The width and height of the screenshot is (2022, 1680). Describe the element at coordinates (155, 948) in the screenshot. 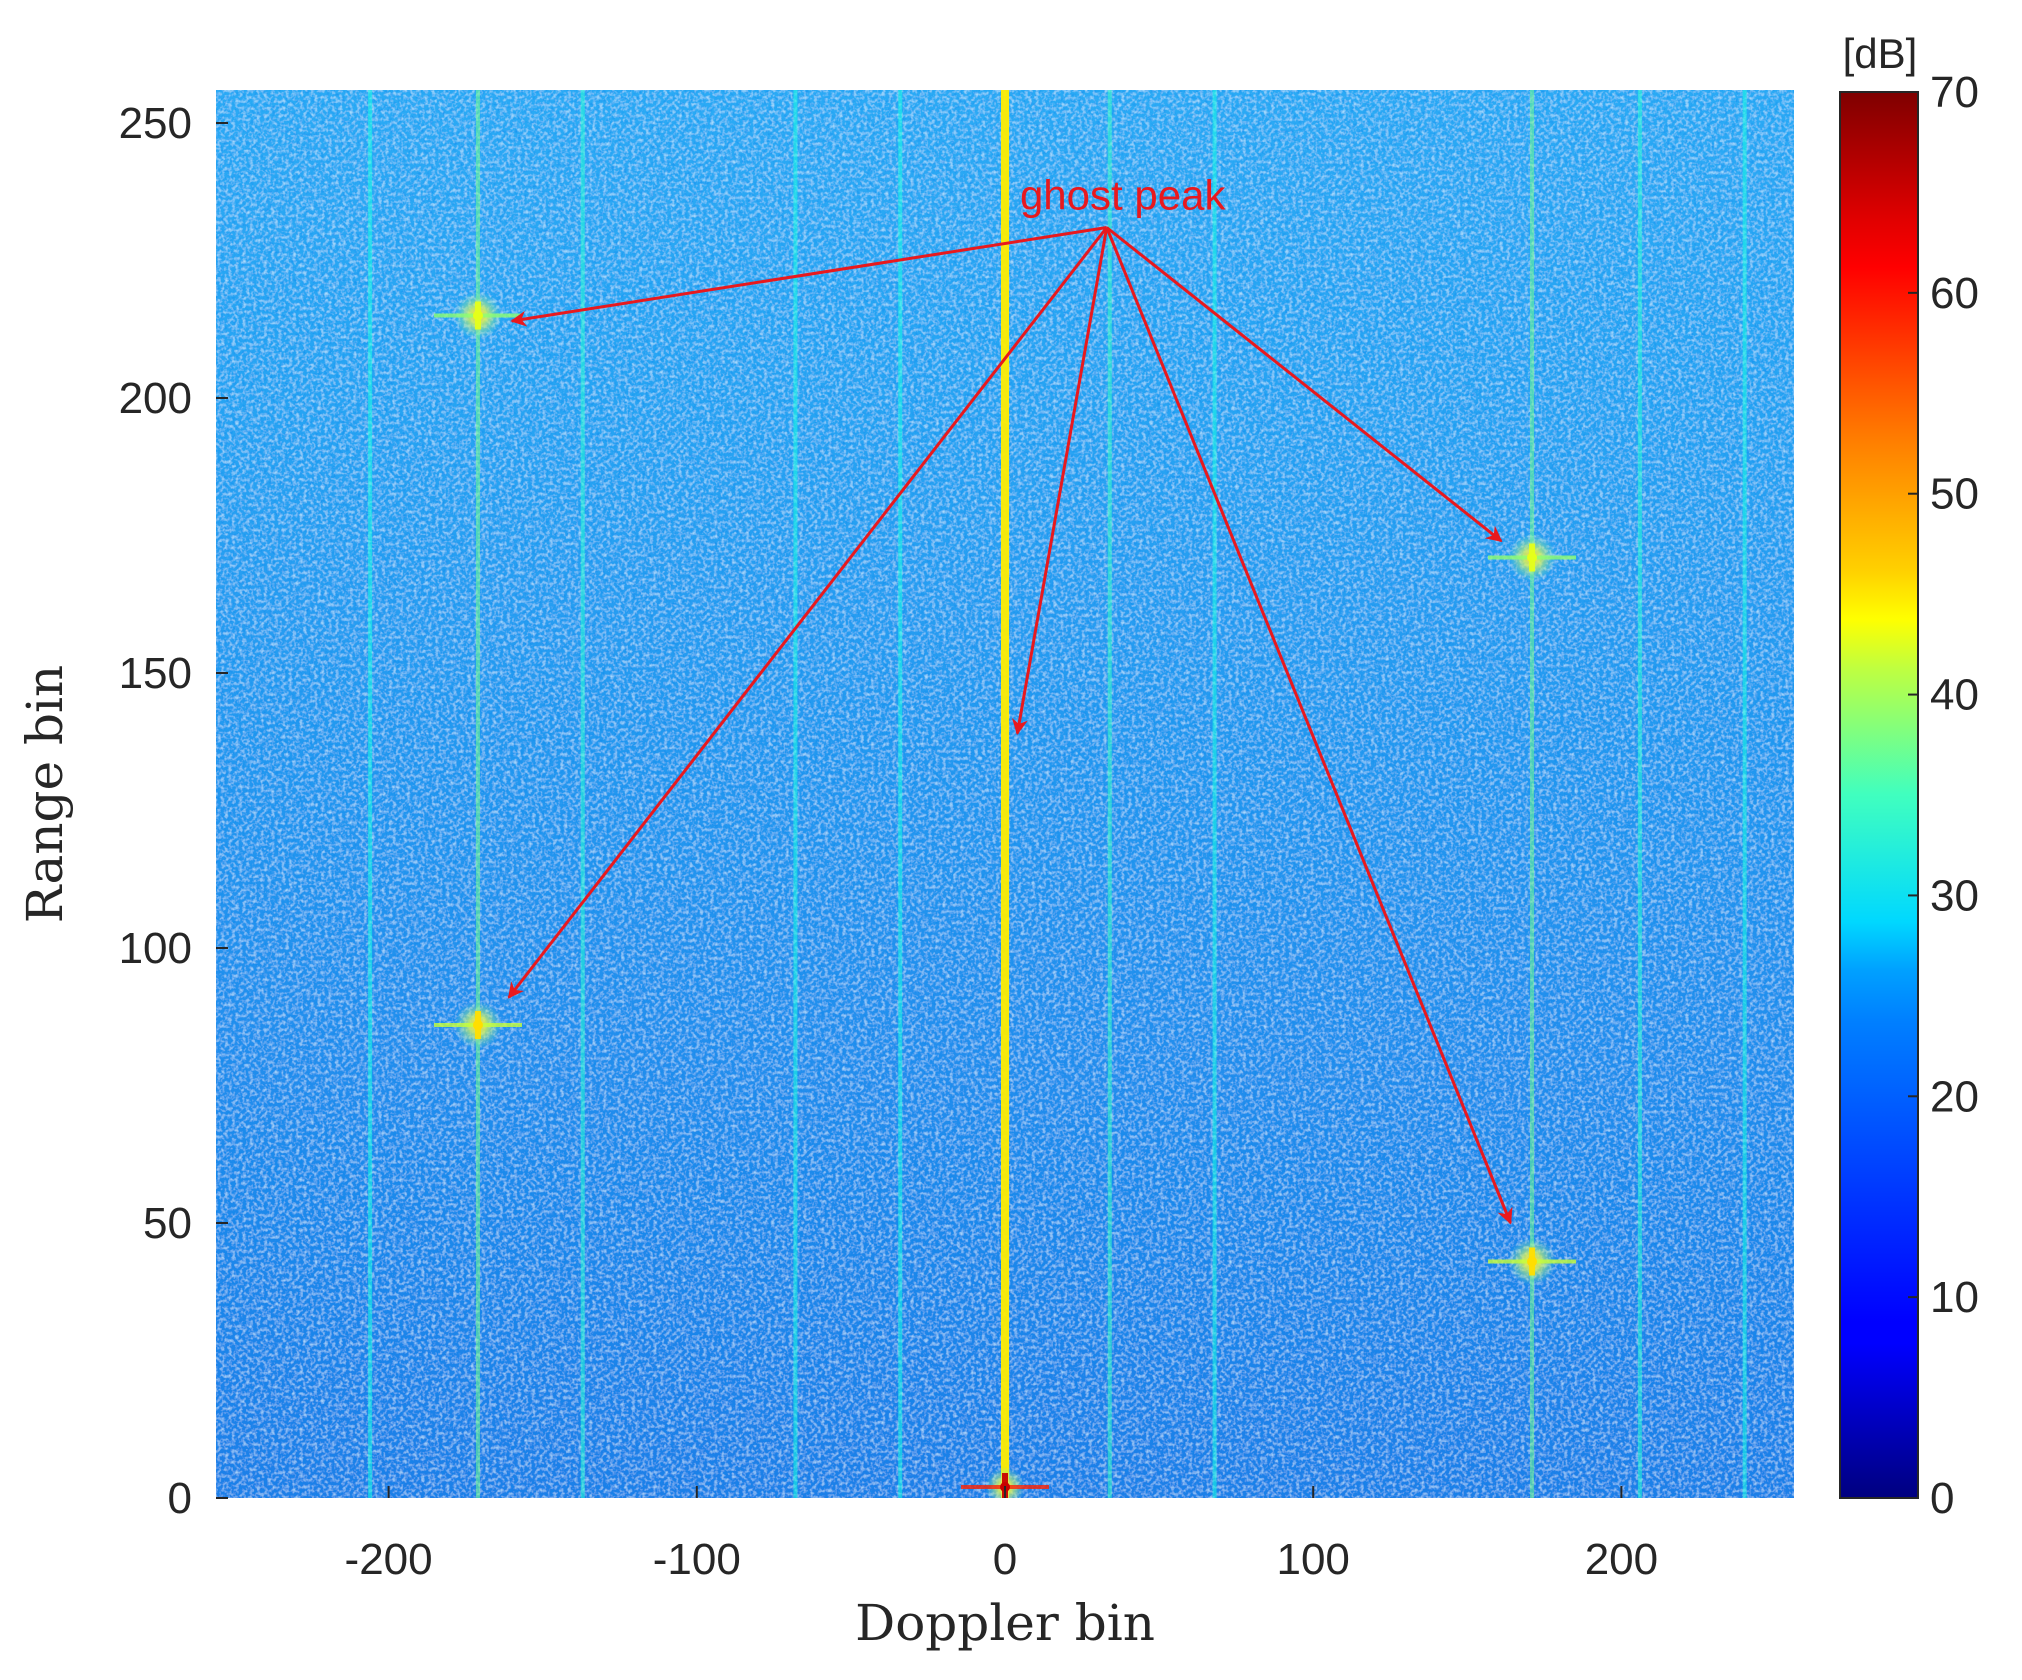

I see `y-tick-label: 100` at that location.